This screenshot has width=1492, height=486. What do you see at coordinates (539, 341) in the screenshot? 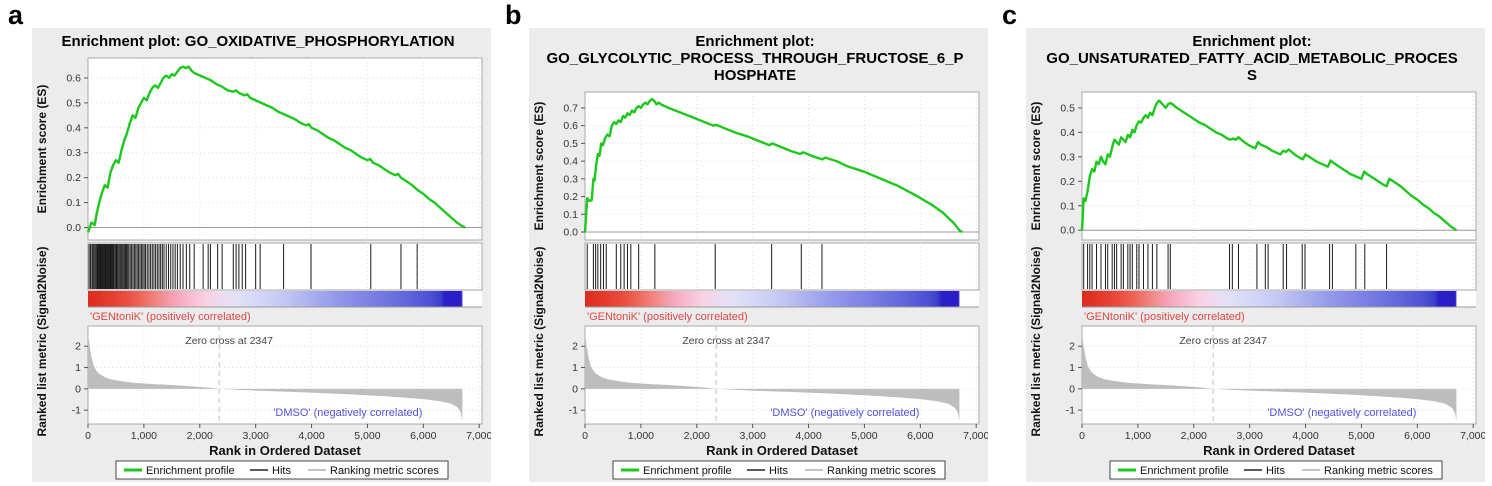
I see `metric-y-axis-label: Ranked list metric (Signal2Noise)` at bounding box center [539, 341].